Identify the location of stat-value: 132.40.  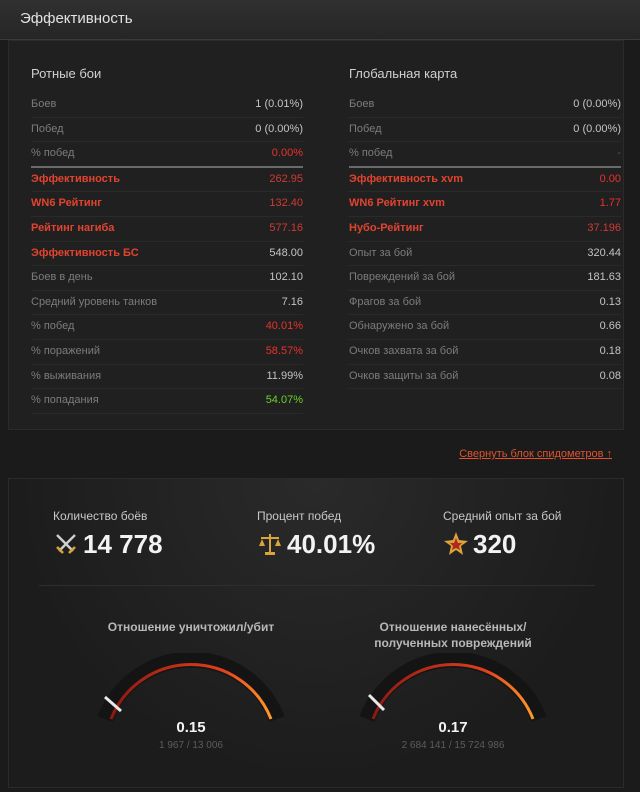
(286, 203).